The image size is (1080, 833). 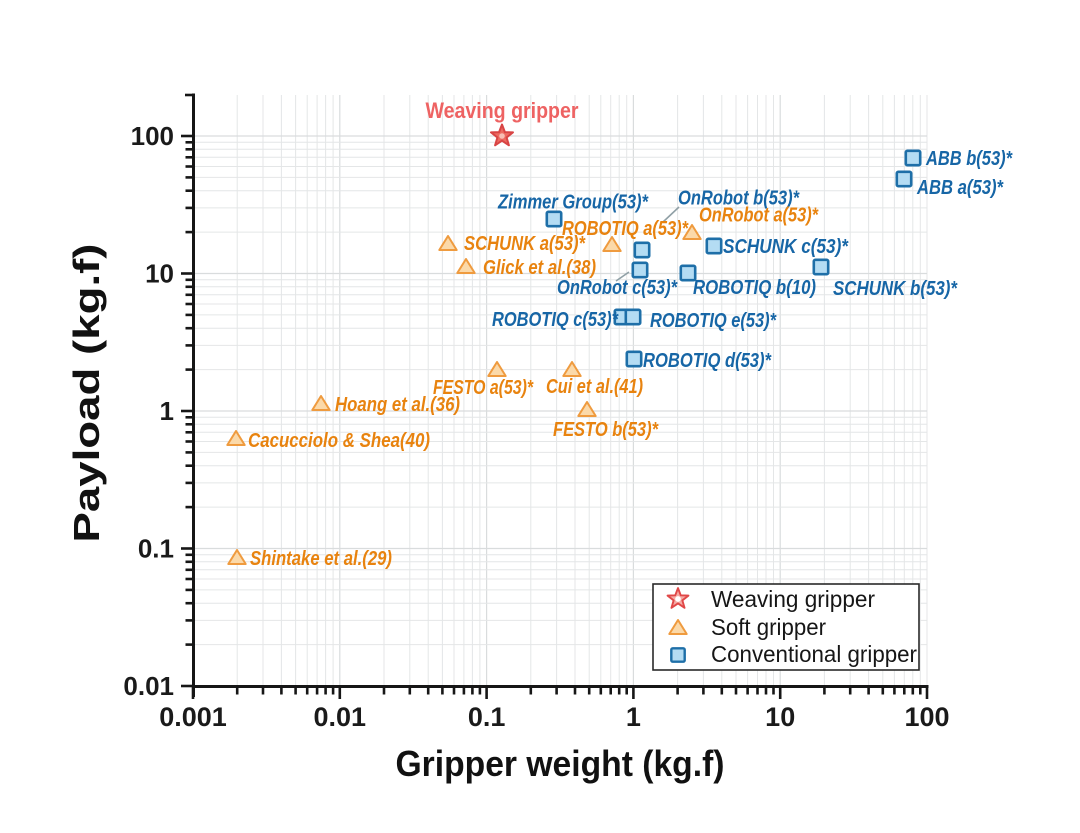 What do you see at coordinates (483, 388) in the screenshot?
I see `svg-text: FESTO a(53)*` at bounding box center [483, 388].